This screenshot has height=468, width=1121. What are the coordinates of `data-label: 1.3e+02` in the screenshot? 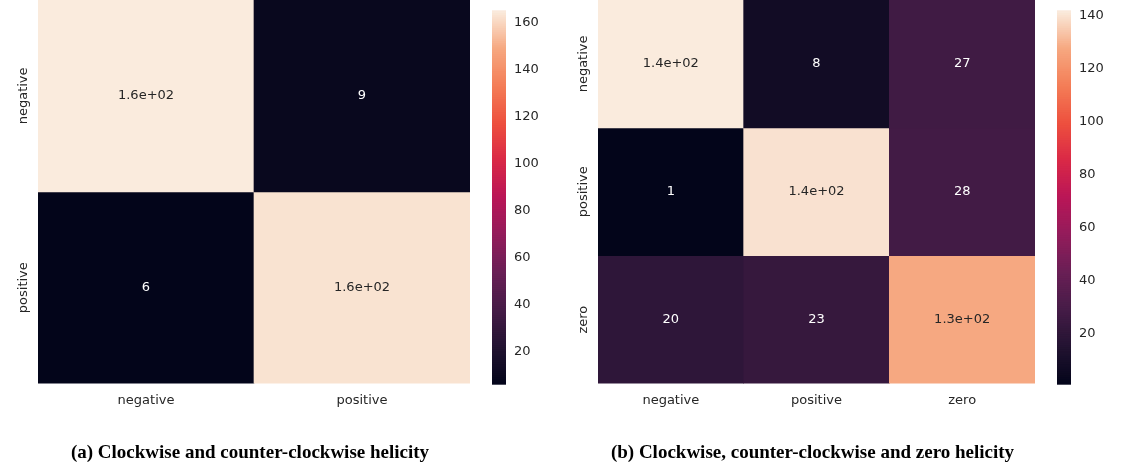 It's located at (962, 319).